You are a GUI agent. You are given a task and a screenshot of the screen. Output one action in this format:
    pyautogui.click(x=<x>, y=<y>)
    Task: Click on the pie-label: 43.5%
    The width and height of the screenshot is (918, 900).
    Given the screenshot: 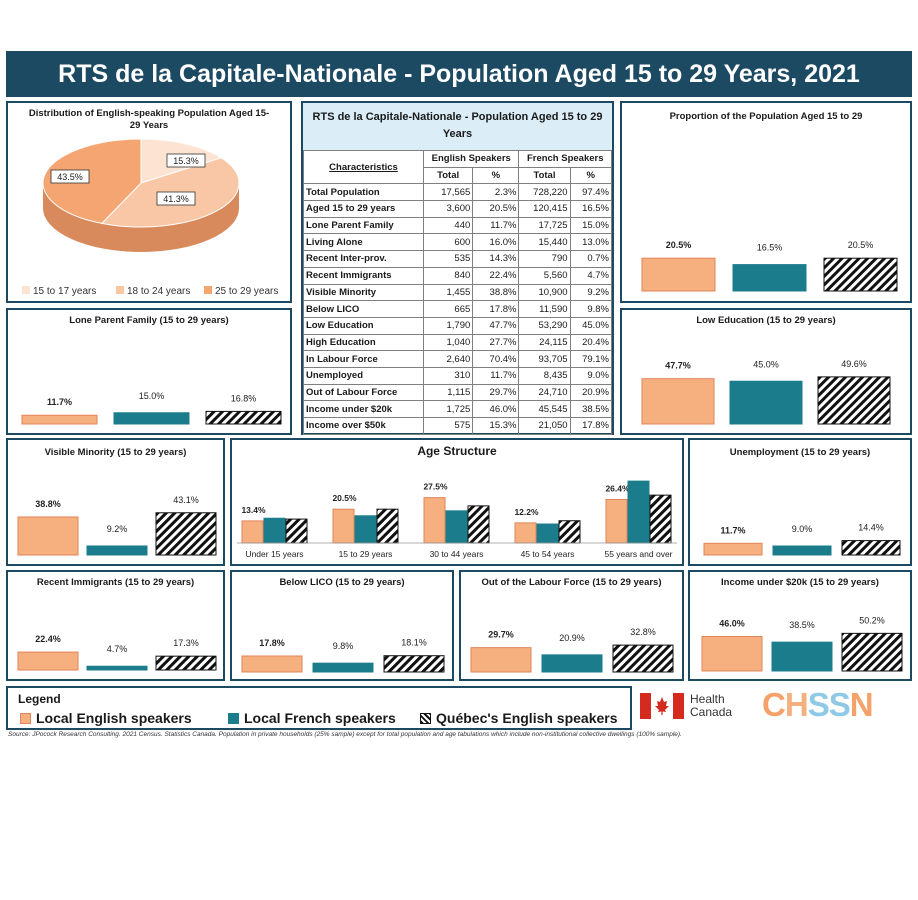 What is the action you would take?
    pyautogui.click(x=70, y=177)
    